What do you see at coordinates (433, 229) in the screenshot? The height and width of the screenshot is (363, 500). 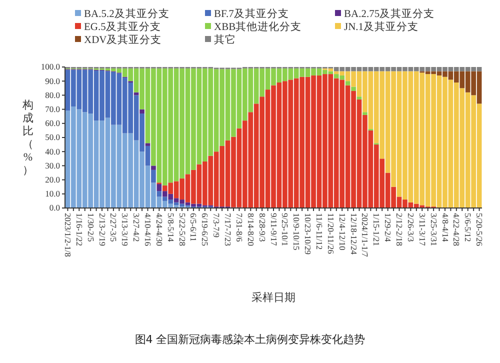 I see `x-tick-label: 3/25-3/31` at bounding box center [433, 229].